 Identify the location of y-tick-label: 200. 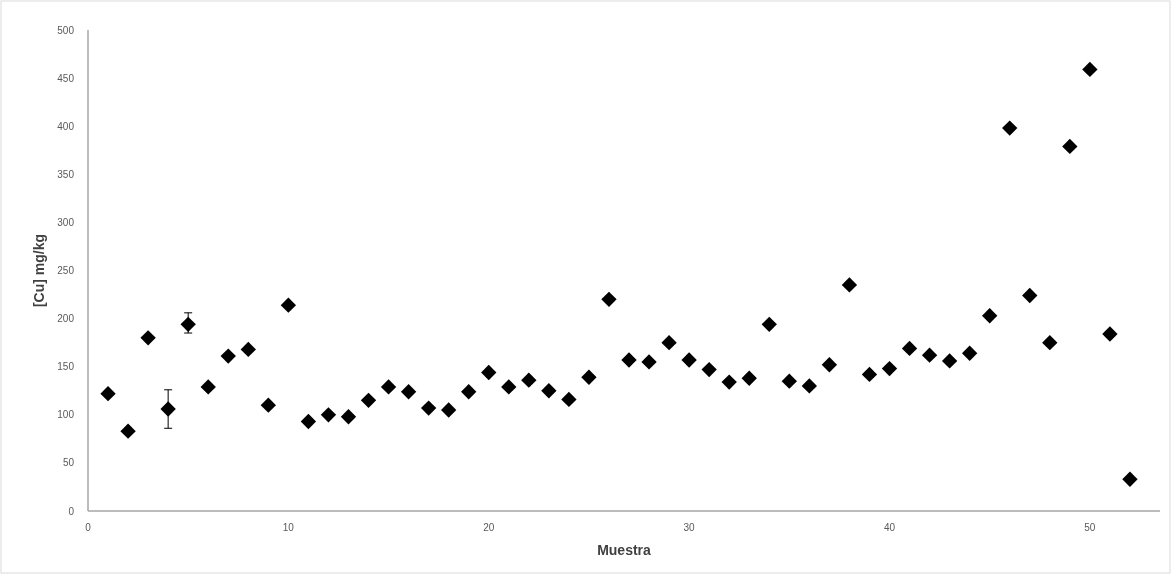
(66, 319).